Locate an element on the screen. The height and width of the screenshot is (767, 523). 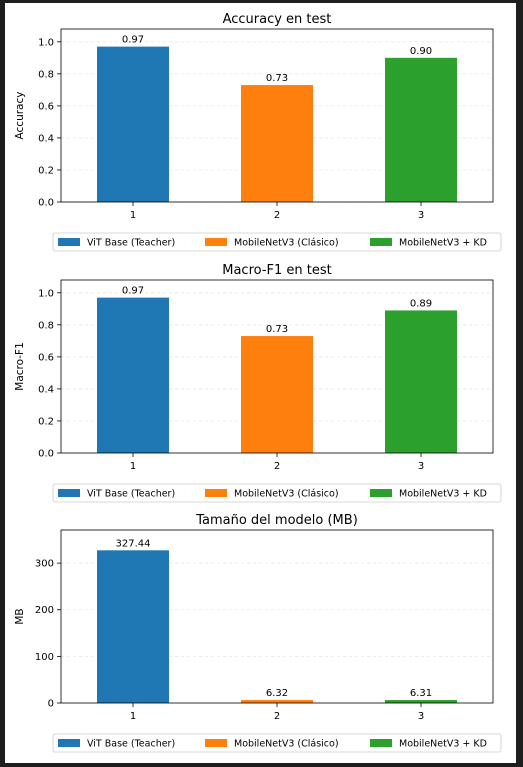
y-axis-label: MB is located at coordinates (20, 616).